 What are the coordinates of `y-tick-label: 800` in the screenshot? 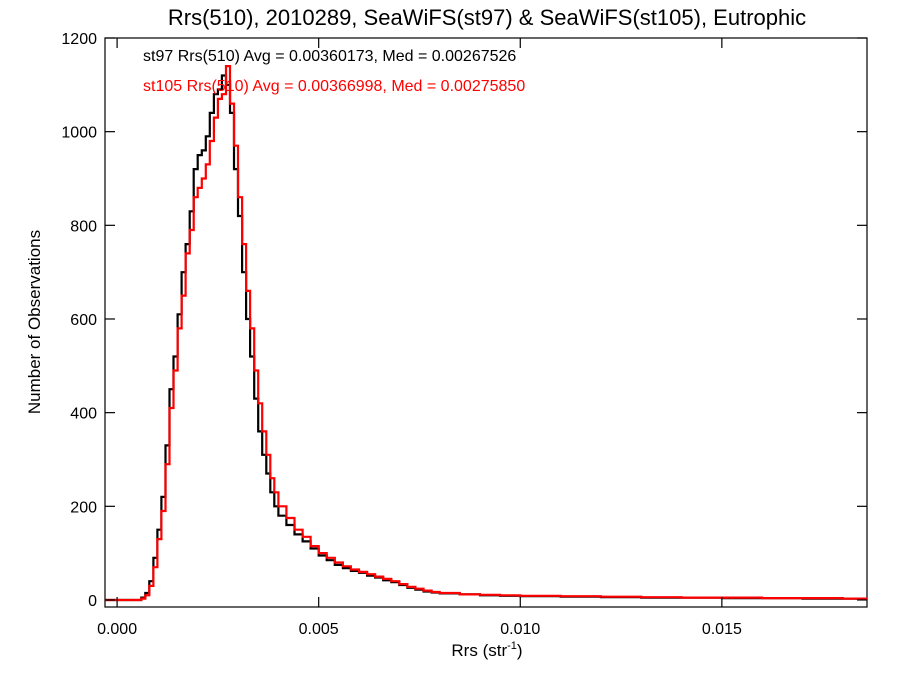 It's located at (83, 226).